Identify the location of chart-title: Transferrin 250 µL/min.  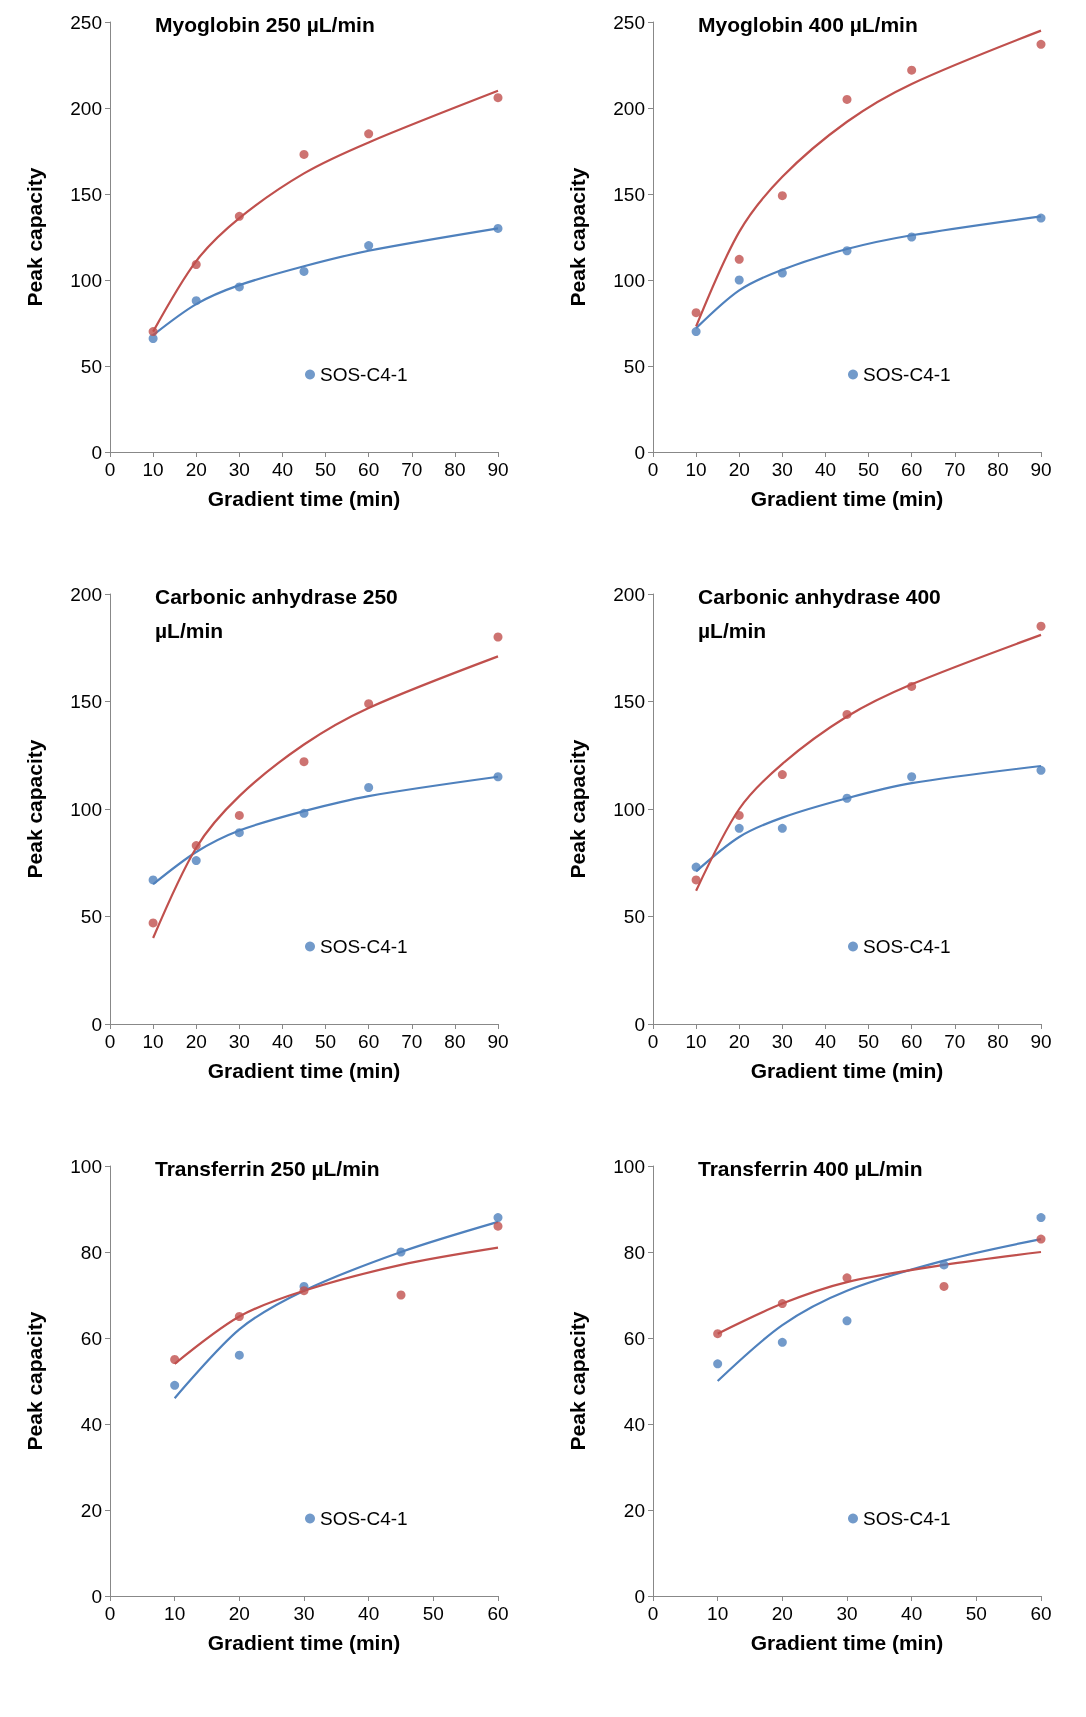
(267, 1168).